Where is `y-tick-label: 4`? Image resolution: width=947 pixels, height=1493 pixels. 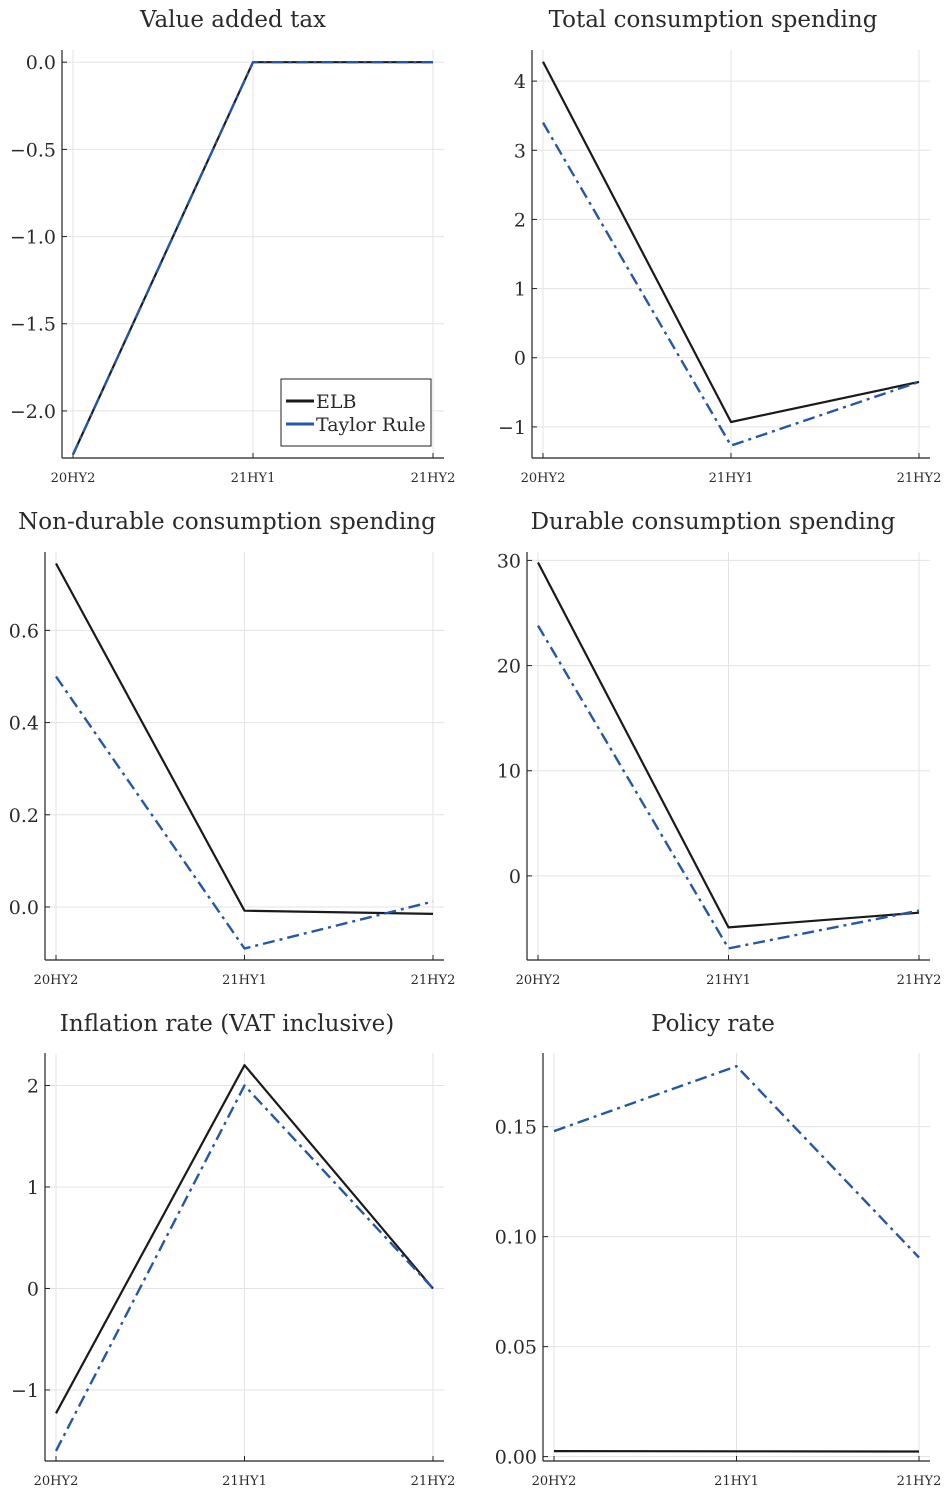
y-tick-label: 4 is located at coordinates (520, 82).